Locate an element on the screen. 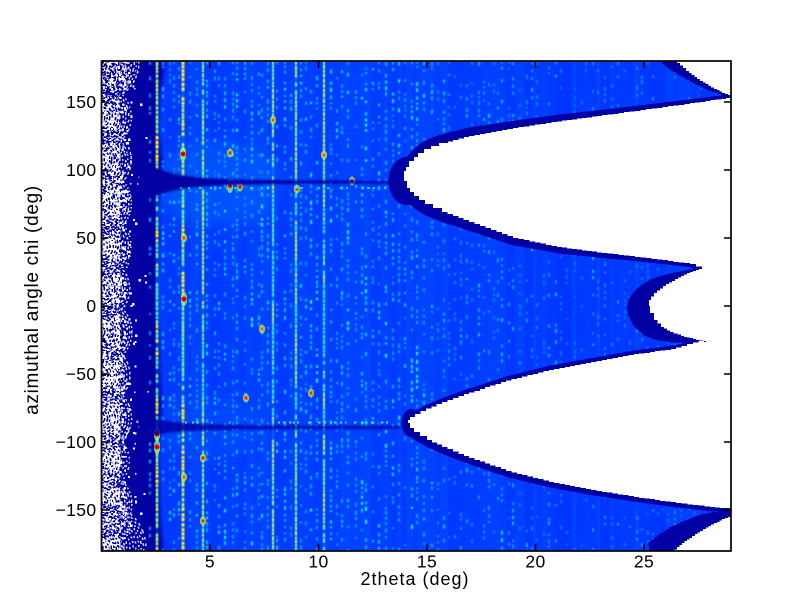  svg-text: 0 is located at coordinates (91, 306).